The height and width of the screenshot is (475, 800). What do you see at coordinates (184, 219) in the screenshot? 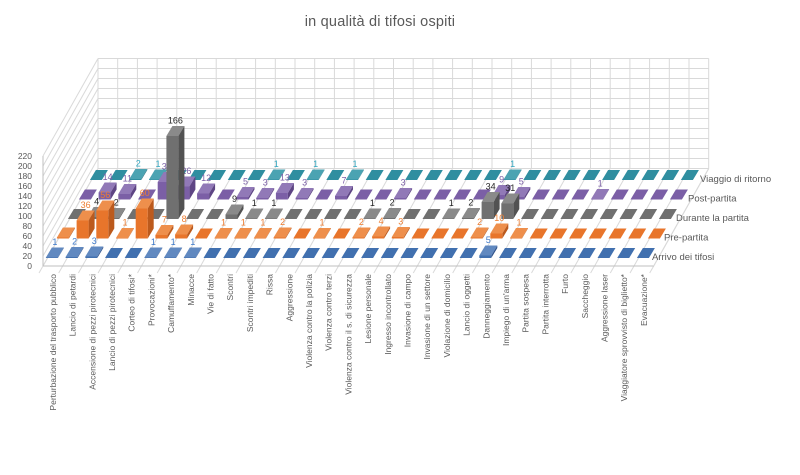
I see `data-label: 8` at bounding box center [184, 219].